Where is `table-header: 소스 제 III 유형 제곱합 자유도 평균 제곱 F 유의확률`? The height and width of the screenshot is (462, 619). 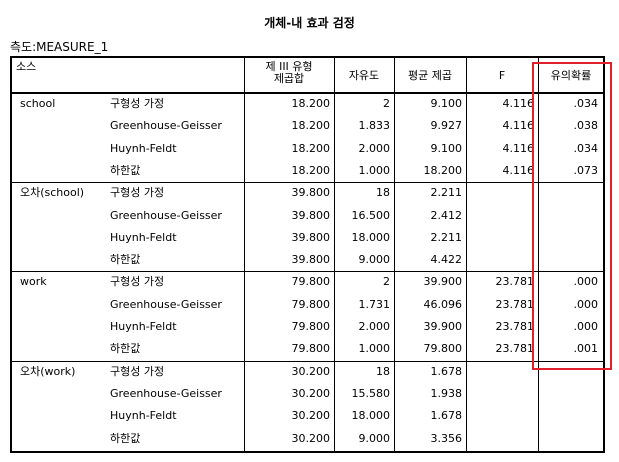
table-header: 소스 제 III 유형 제곱합 자유도 평균 제곱 F 유의확률 is located at coordinates (307, 76).